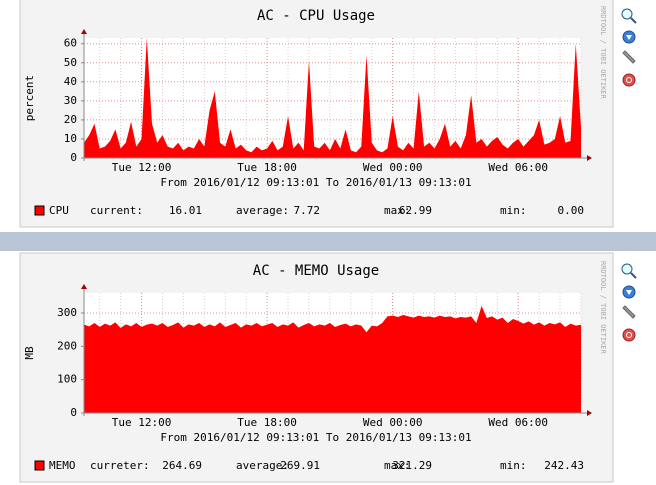  Describe the element at coordinates (185, 210) in the screenshot. I see `stat-value: 16.01` at that location.